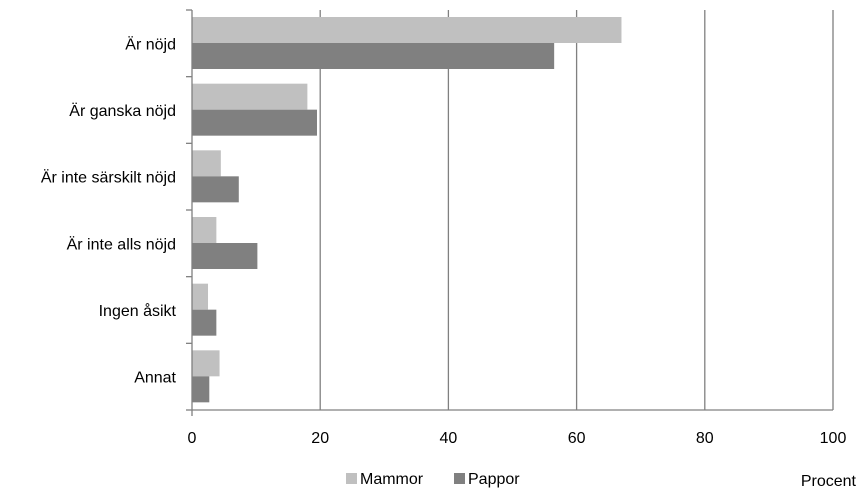  I want to click on legend-swatch-pappor, so click(459, 478).